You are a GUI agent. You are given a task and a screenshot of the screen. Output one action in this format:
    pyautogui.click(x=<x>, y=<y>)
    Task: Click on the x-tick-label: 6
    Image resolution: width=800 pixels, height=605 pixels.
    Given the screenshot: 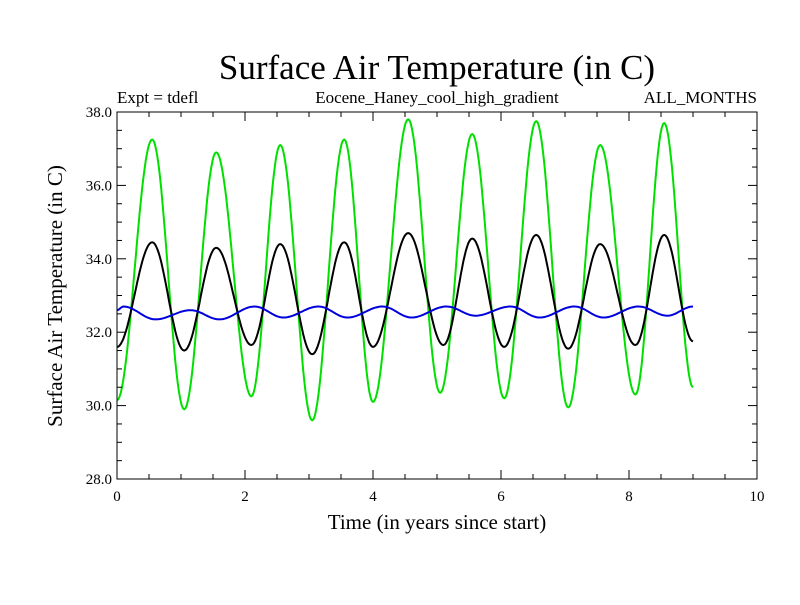 What is the action you would take?
    pyautogui.click(x=501, y=497)
    